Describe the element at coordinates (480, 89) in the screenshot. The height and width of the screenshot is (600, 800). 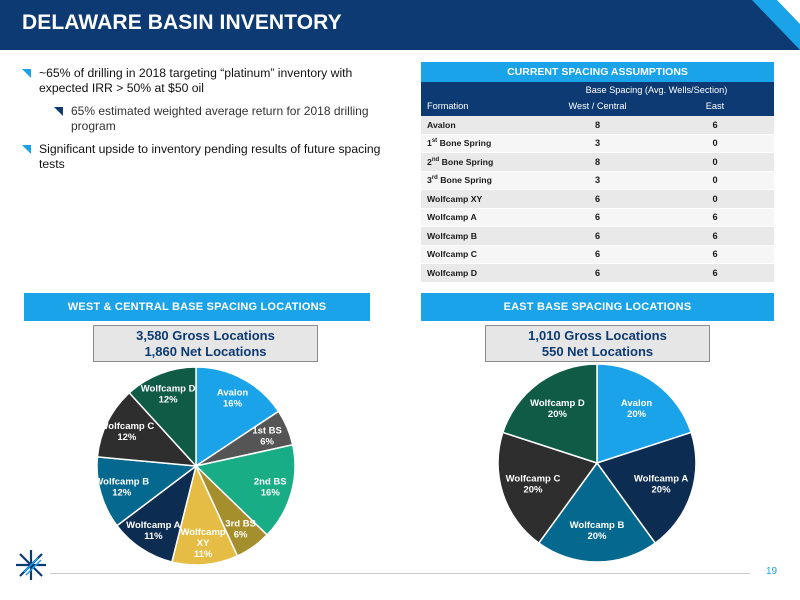
I see `table-group-spacer` at that location.